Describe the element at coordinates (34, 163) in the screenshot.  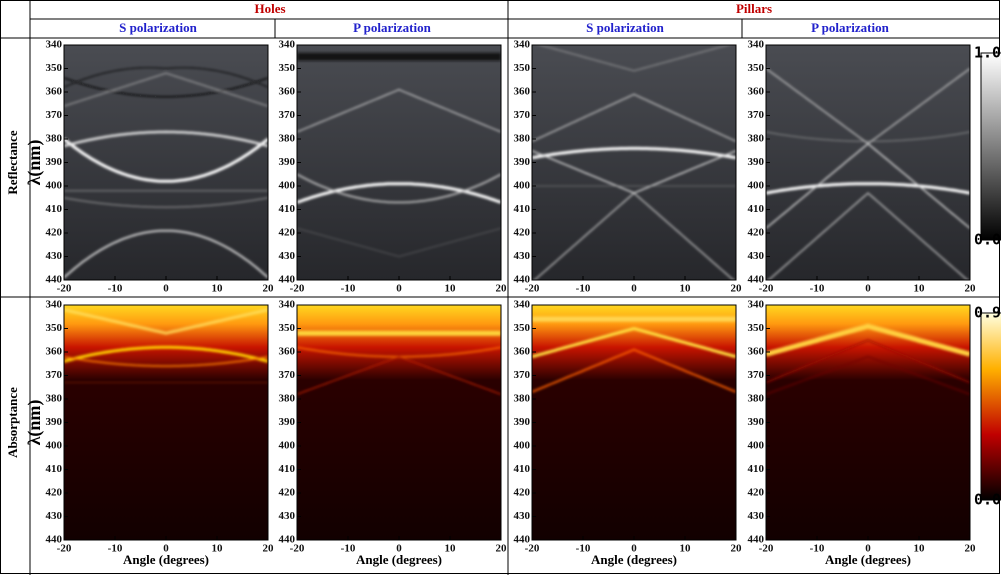
I see `y-axis-label: λ(nm)` at that location.